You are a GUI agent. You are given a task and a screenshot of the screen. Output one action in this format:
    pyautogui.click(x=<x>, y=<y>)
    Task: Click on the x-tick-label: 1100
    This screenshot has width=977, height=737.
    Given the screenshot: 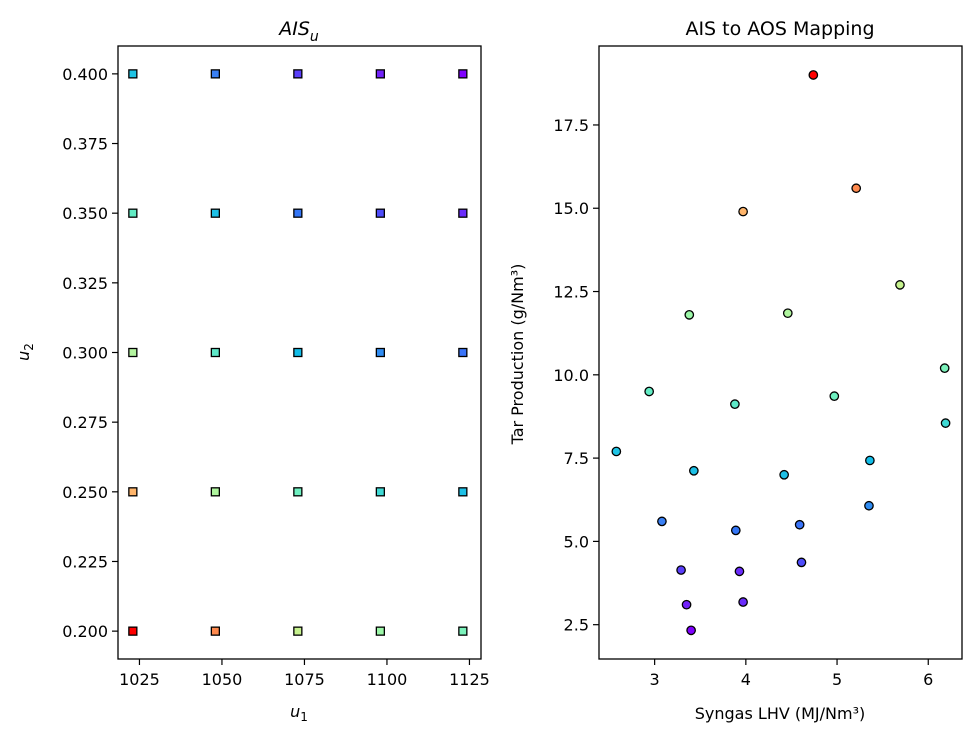 What is the action you would take?
    pyautogui.click(x=387, y=679)
    